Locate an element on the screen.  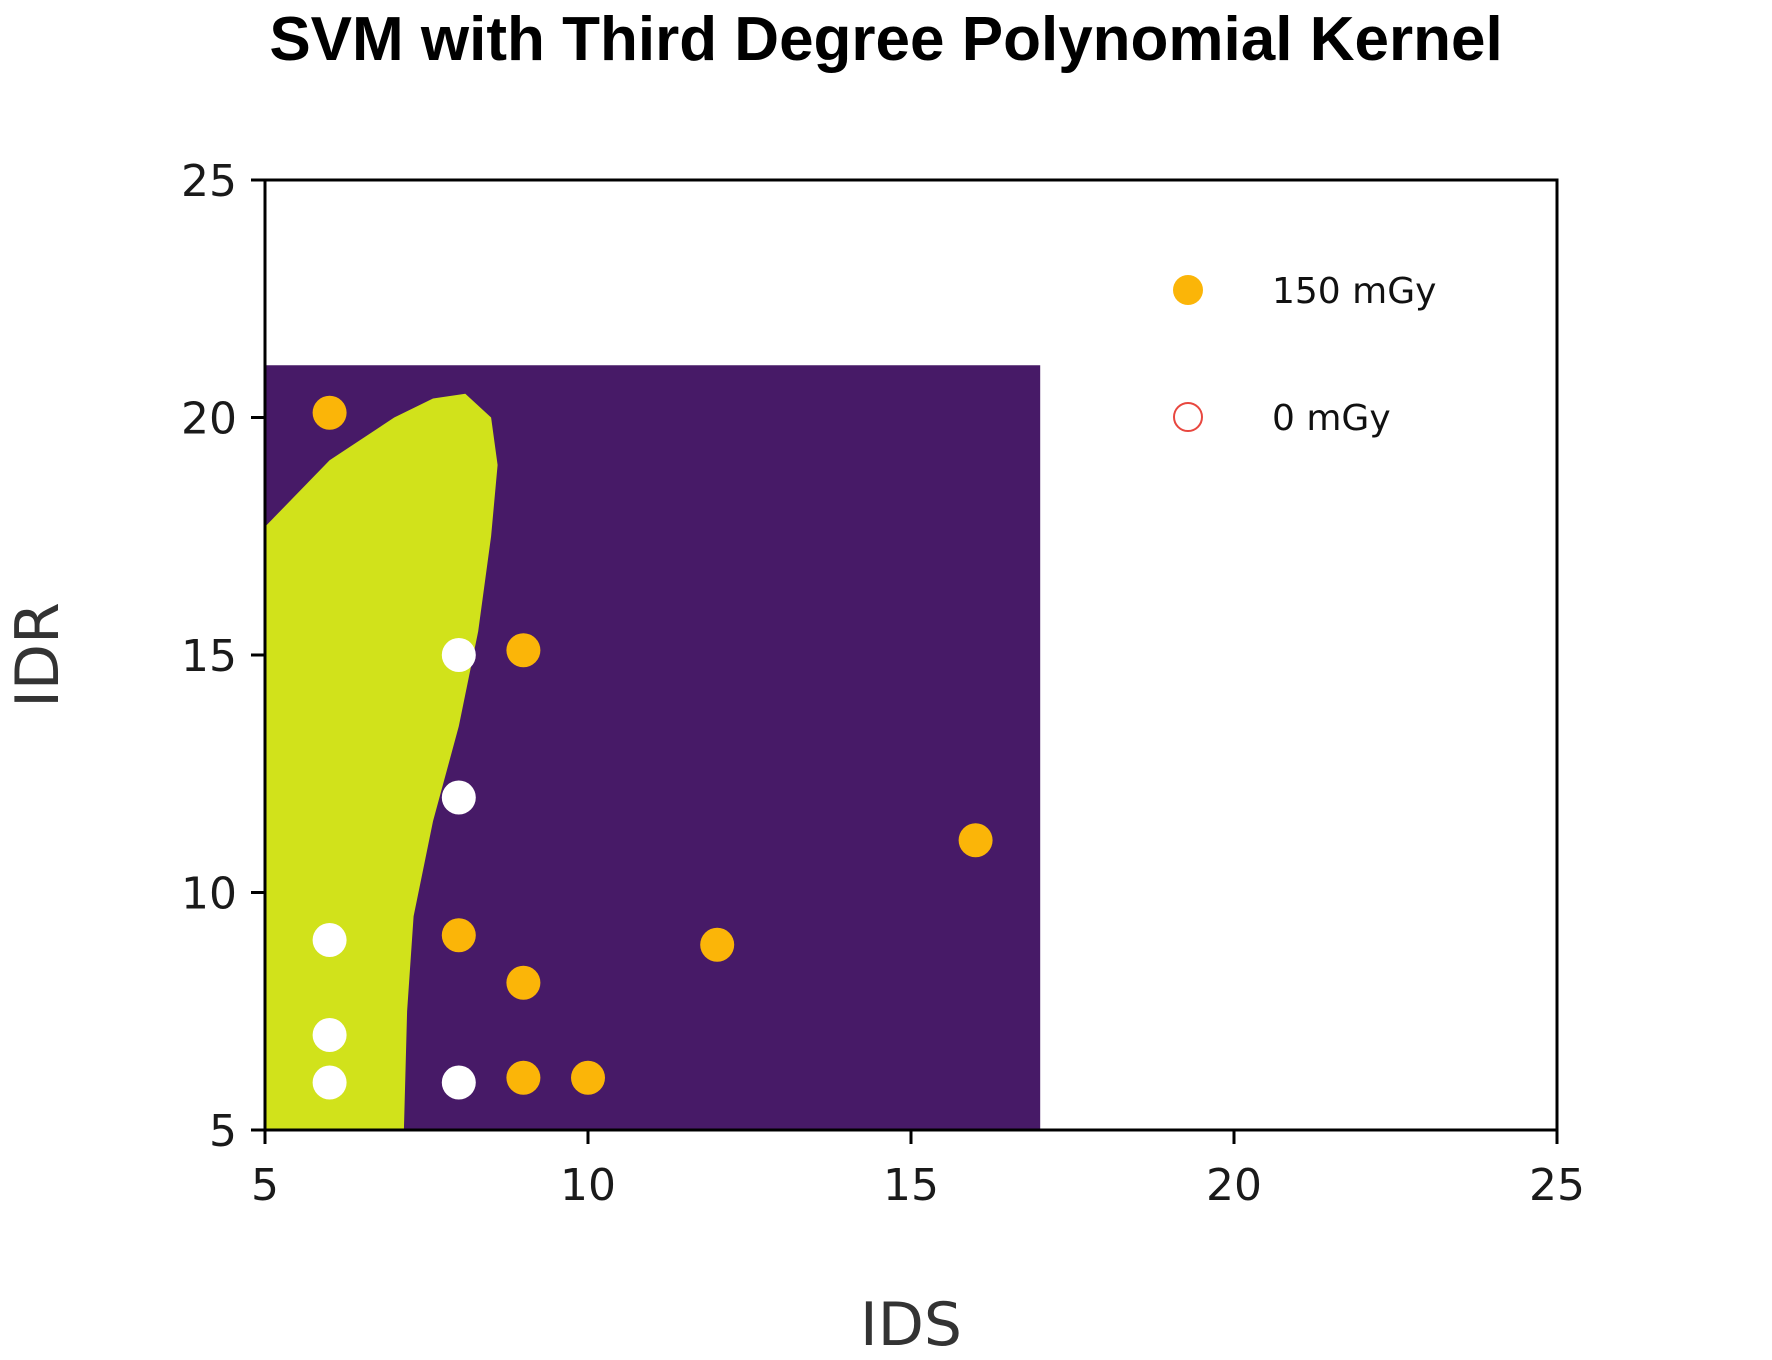
y-tick-label-4: 25 is located at coordinates (209, 181).